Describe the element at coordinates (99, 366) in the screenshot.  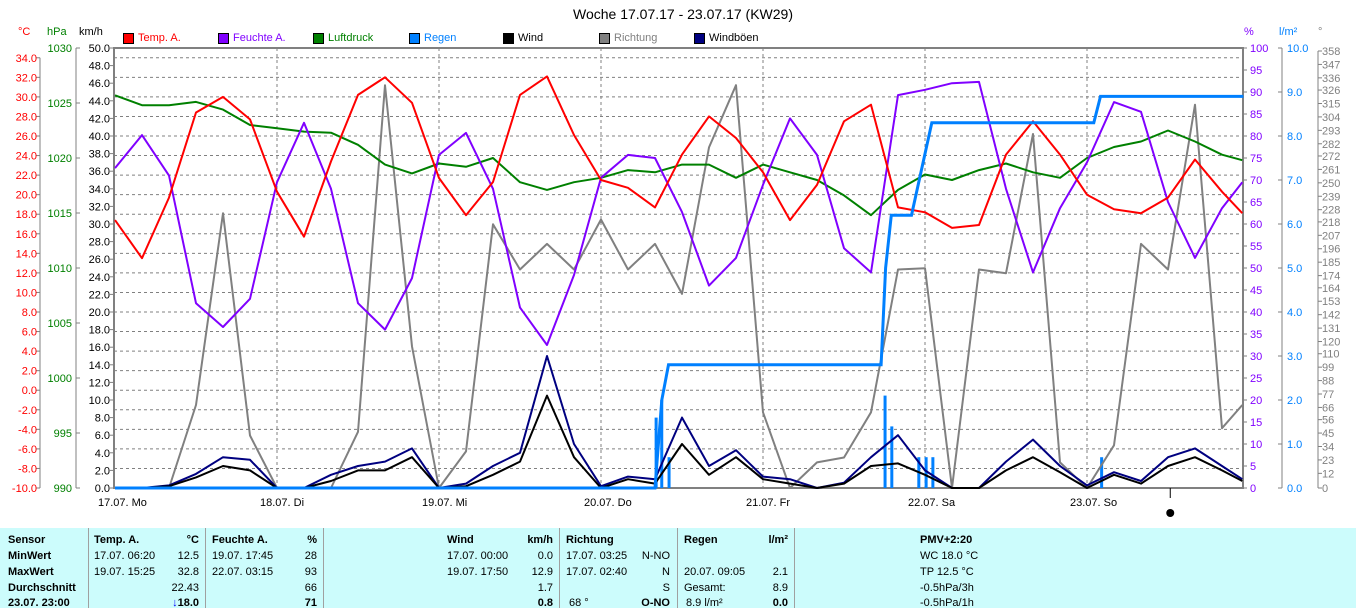
I see `wind-tick-label: 14.0` at that location.